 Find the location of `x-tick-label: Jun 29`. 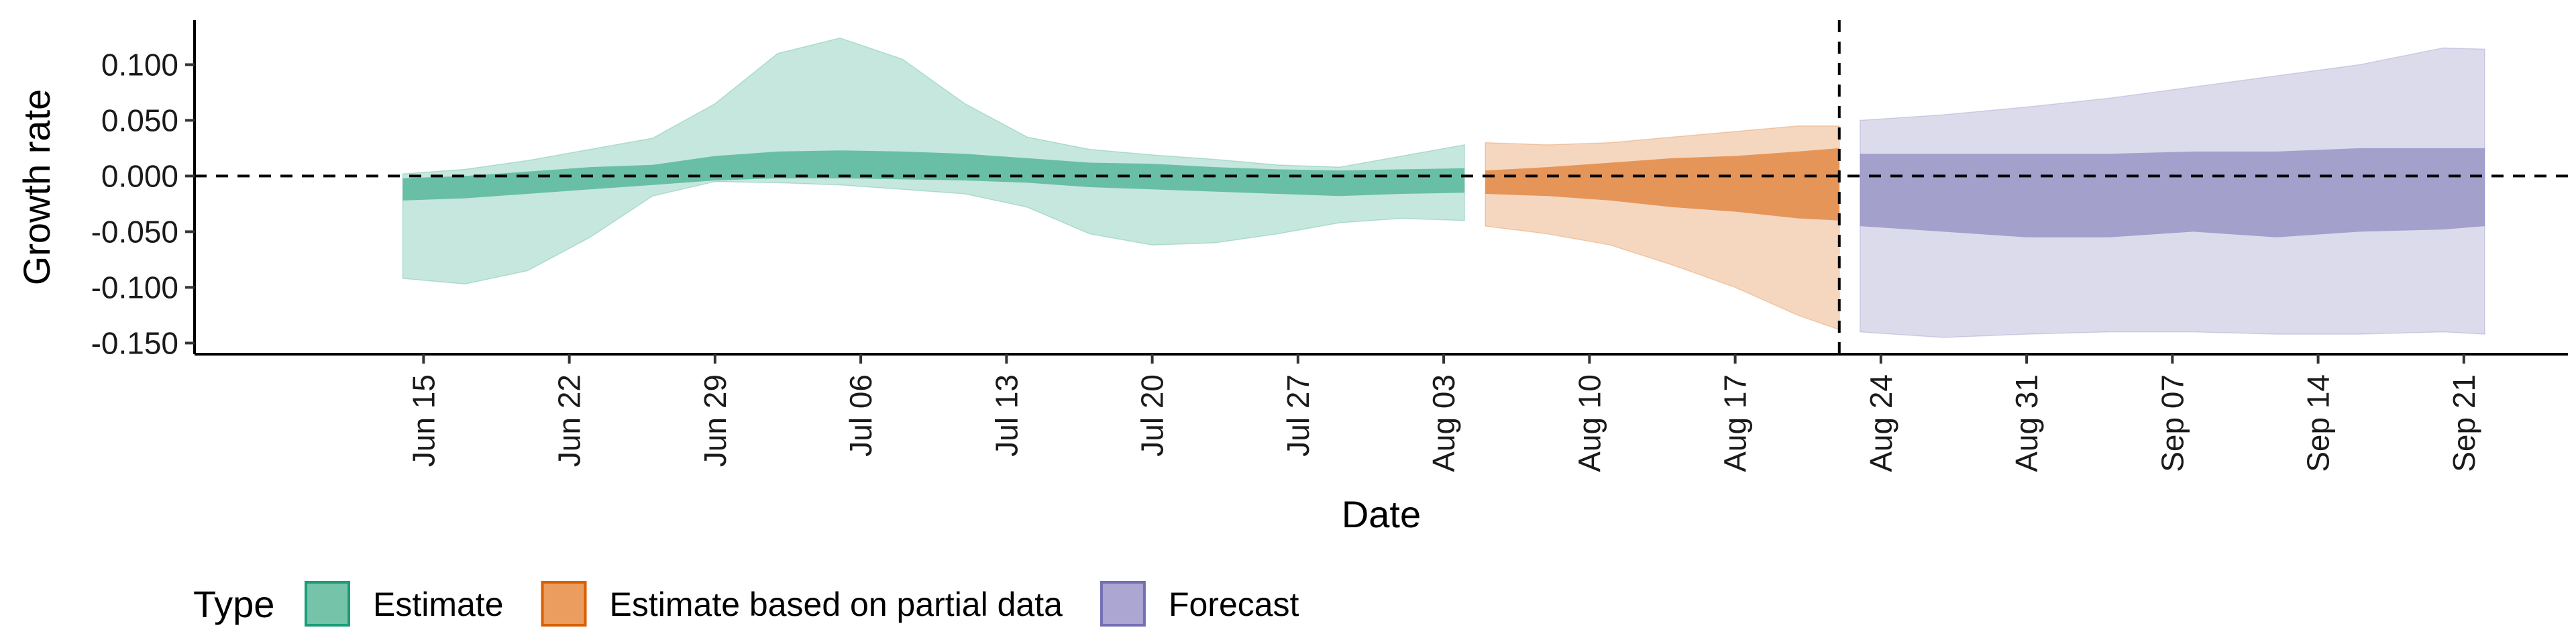

x-tick-label: Jun 29 is located at coordinates (715, 420).